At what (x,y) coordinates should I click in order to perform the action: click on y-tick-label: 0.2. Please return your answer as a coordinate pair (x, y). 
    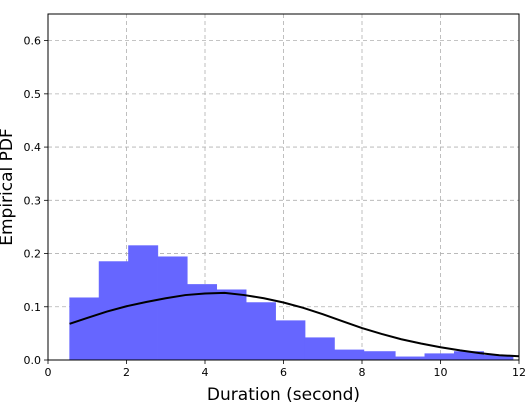
    Looking at the image, I should click on (33, 254).